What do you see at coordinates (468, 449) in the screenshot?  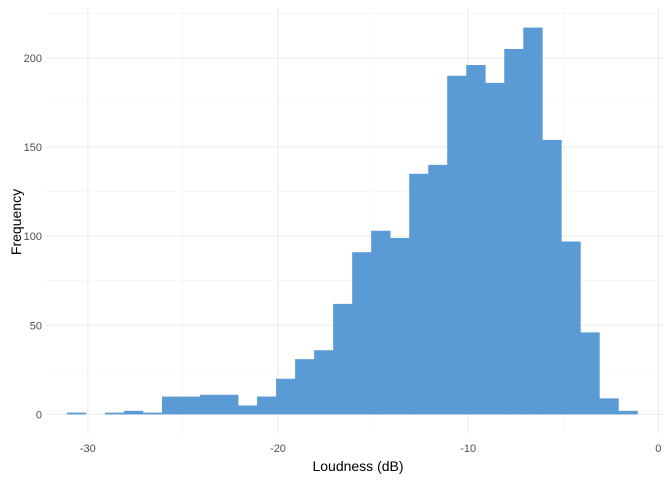 I see `x-tick-label: -10` at bounding box center [468, 449].